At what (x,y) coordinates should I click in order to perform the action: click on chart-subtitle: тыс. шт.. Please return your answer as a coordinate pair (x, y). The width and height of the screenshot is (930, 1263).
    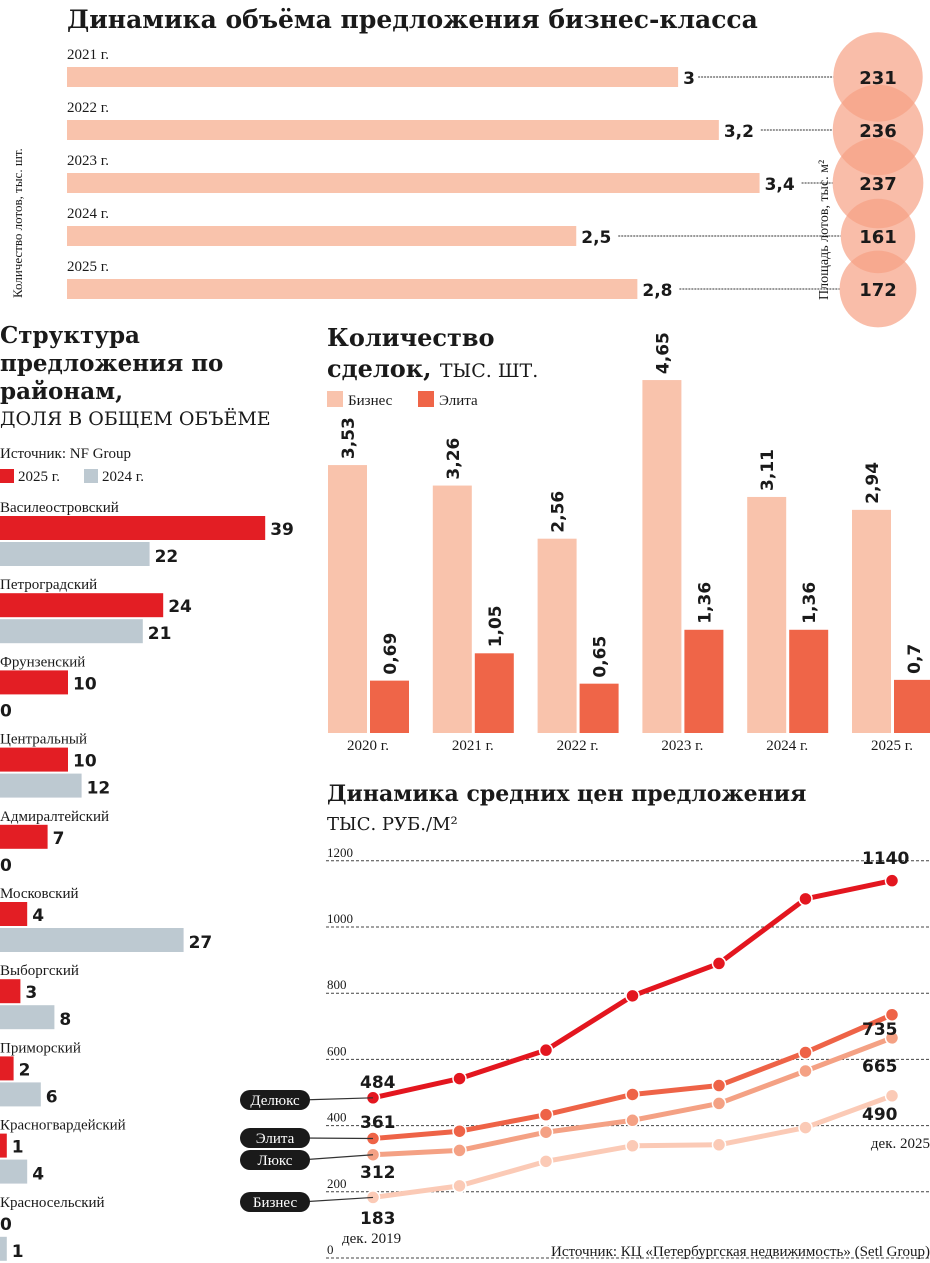
    Looking at the image, I should click on (489, 371).